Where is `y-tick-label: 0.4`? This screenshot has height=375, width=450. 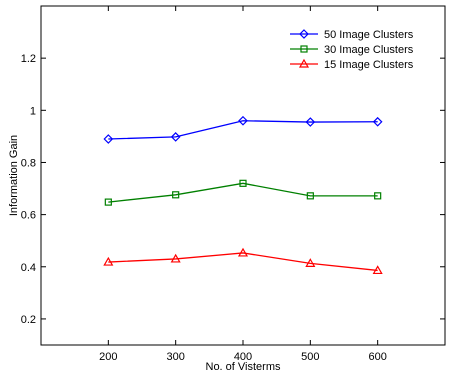
y-tick-label: 0.4 is located at coordinates (28, 268).